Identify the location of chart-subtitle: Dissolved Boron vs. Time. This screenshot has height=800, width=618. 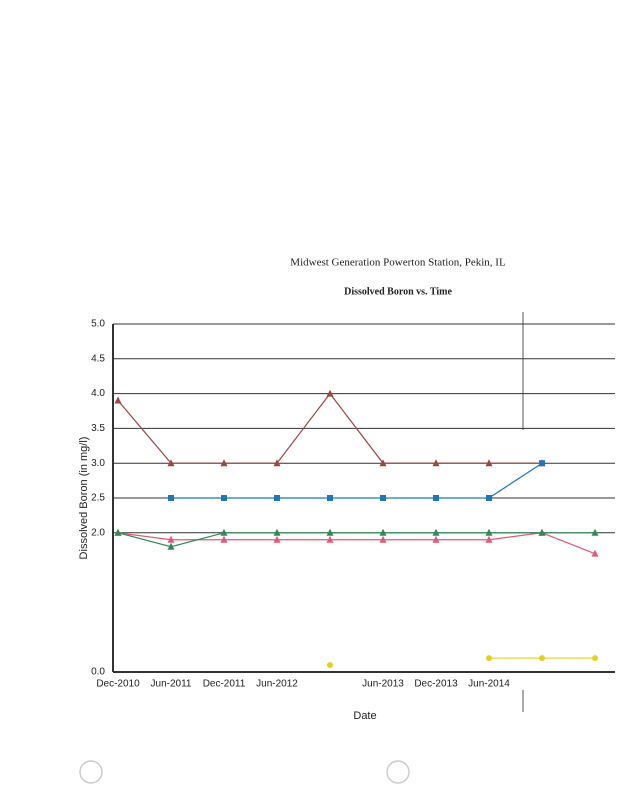
(398, 291).